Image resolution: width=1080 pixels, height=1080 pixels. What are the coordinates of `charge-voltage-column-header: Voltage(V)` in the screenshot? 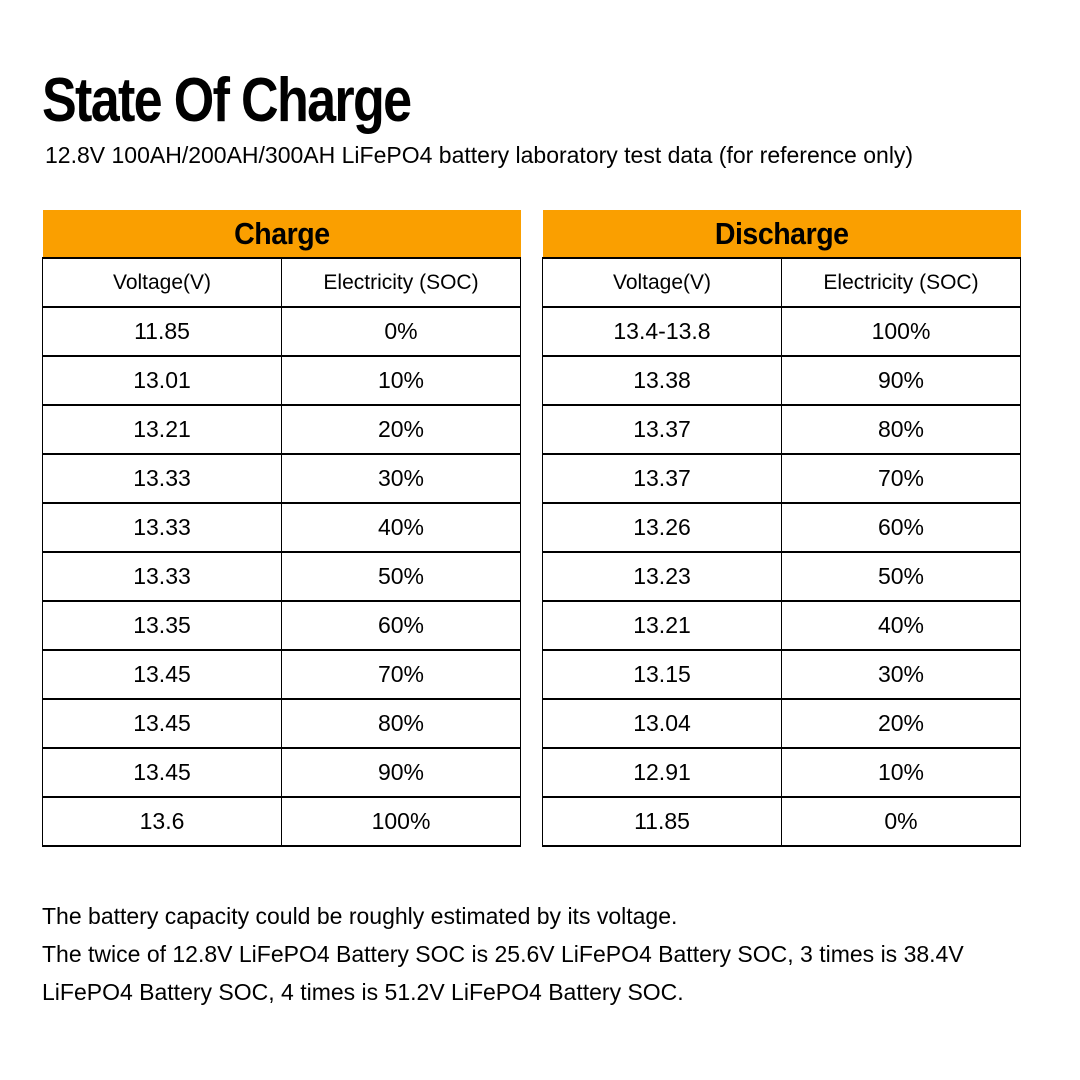 It's located at (162, 283).